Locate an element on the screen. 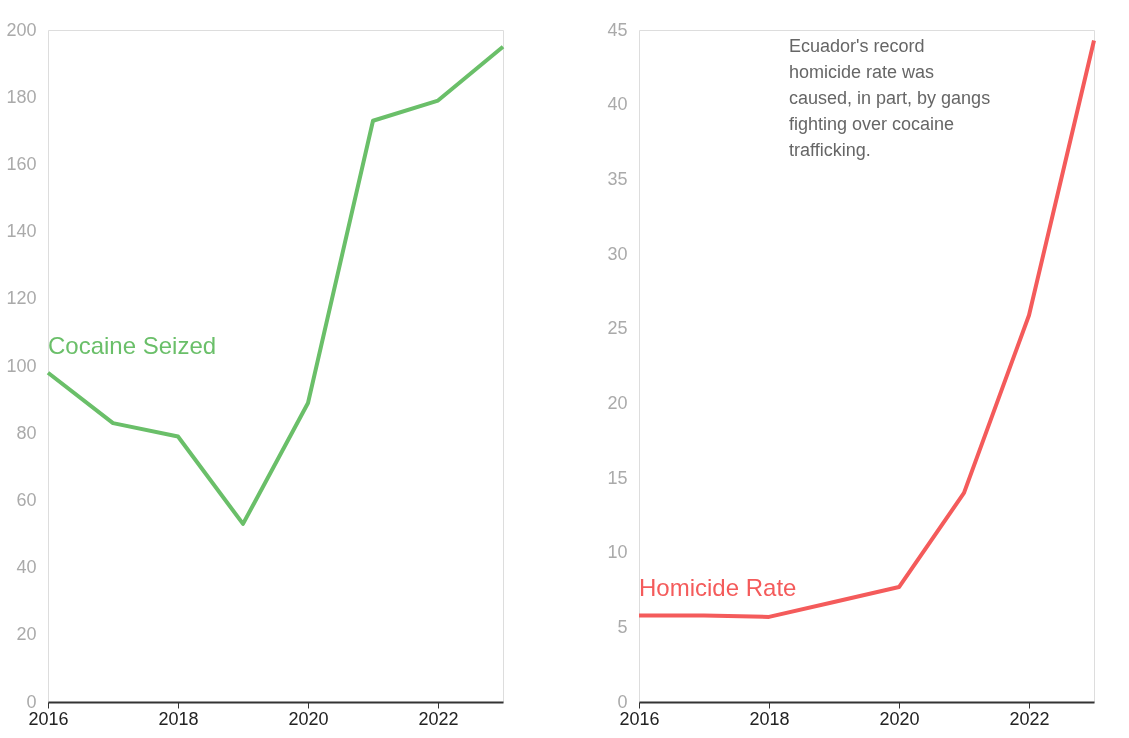 The height and width of the screenshot is (738, 1129). y-tick-label: 180 is located at coordinates (21, 96).